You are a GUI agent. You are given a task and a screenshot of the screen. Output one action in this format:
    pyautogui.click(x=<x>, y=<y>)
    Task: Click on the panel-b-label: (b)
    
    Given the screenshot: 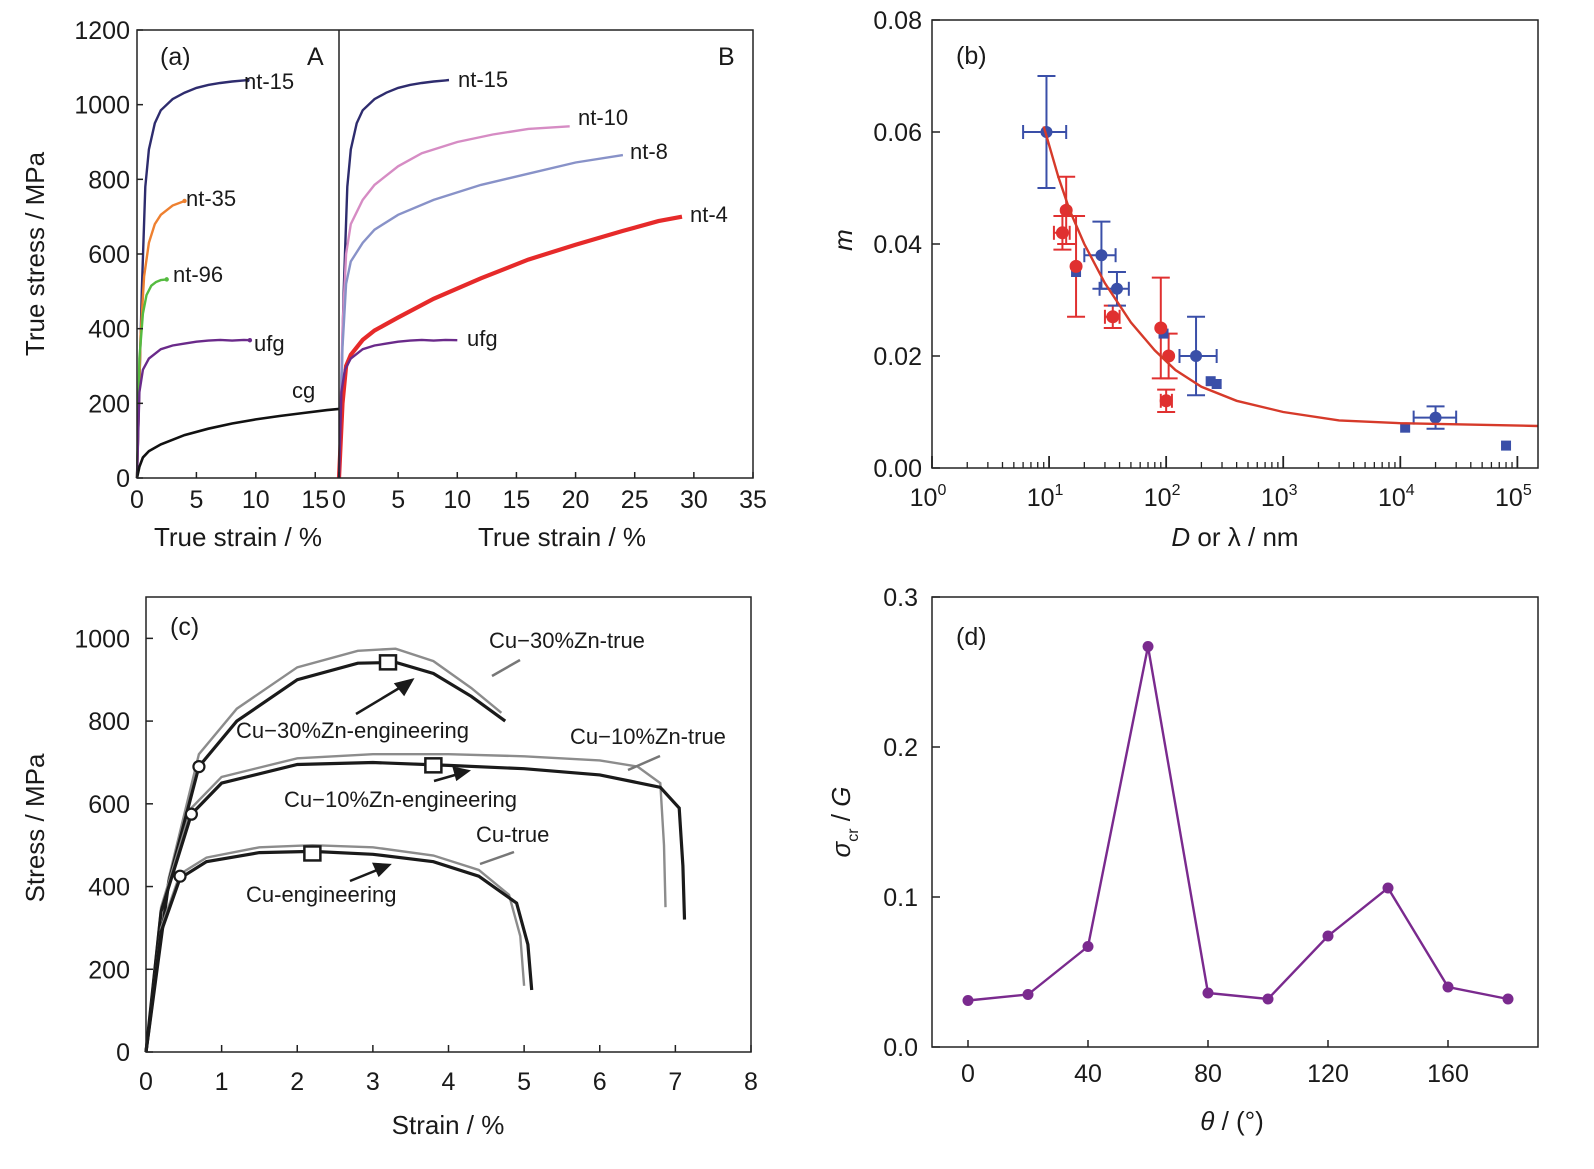 What is the action you would take?
    pyautogui.click(x=971, y=56)
    